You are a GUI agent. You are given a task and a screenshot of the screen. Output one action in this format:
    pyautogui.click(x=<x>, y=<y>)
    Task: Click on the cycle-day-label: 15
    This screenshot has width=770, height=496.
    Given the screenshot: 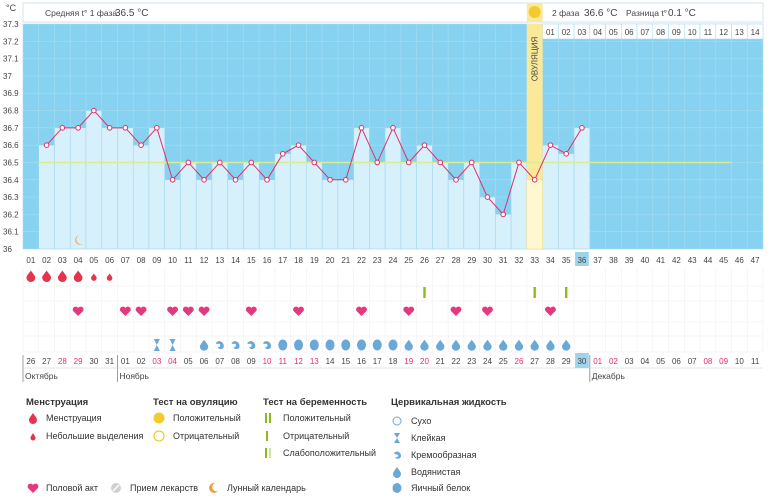 What is the action you would take?
    pyautogui.click(x=251, y=260)
    